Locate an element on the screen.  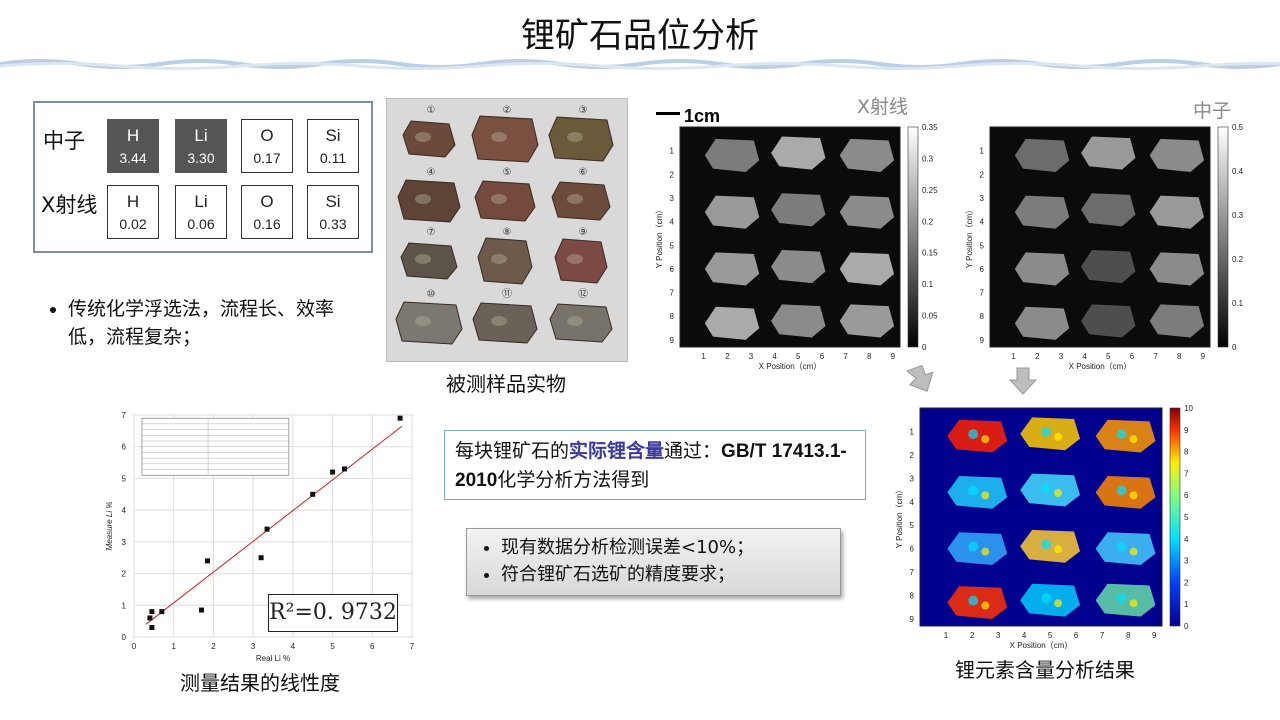
element-cell: Li 3.30 is located at coordinates (201, 146).